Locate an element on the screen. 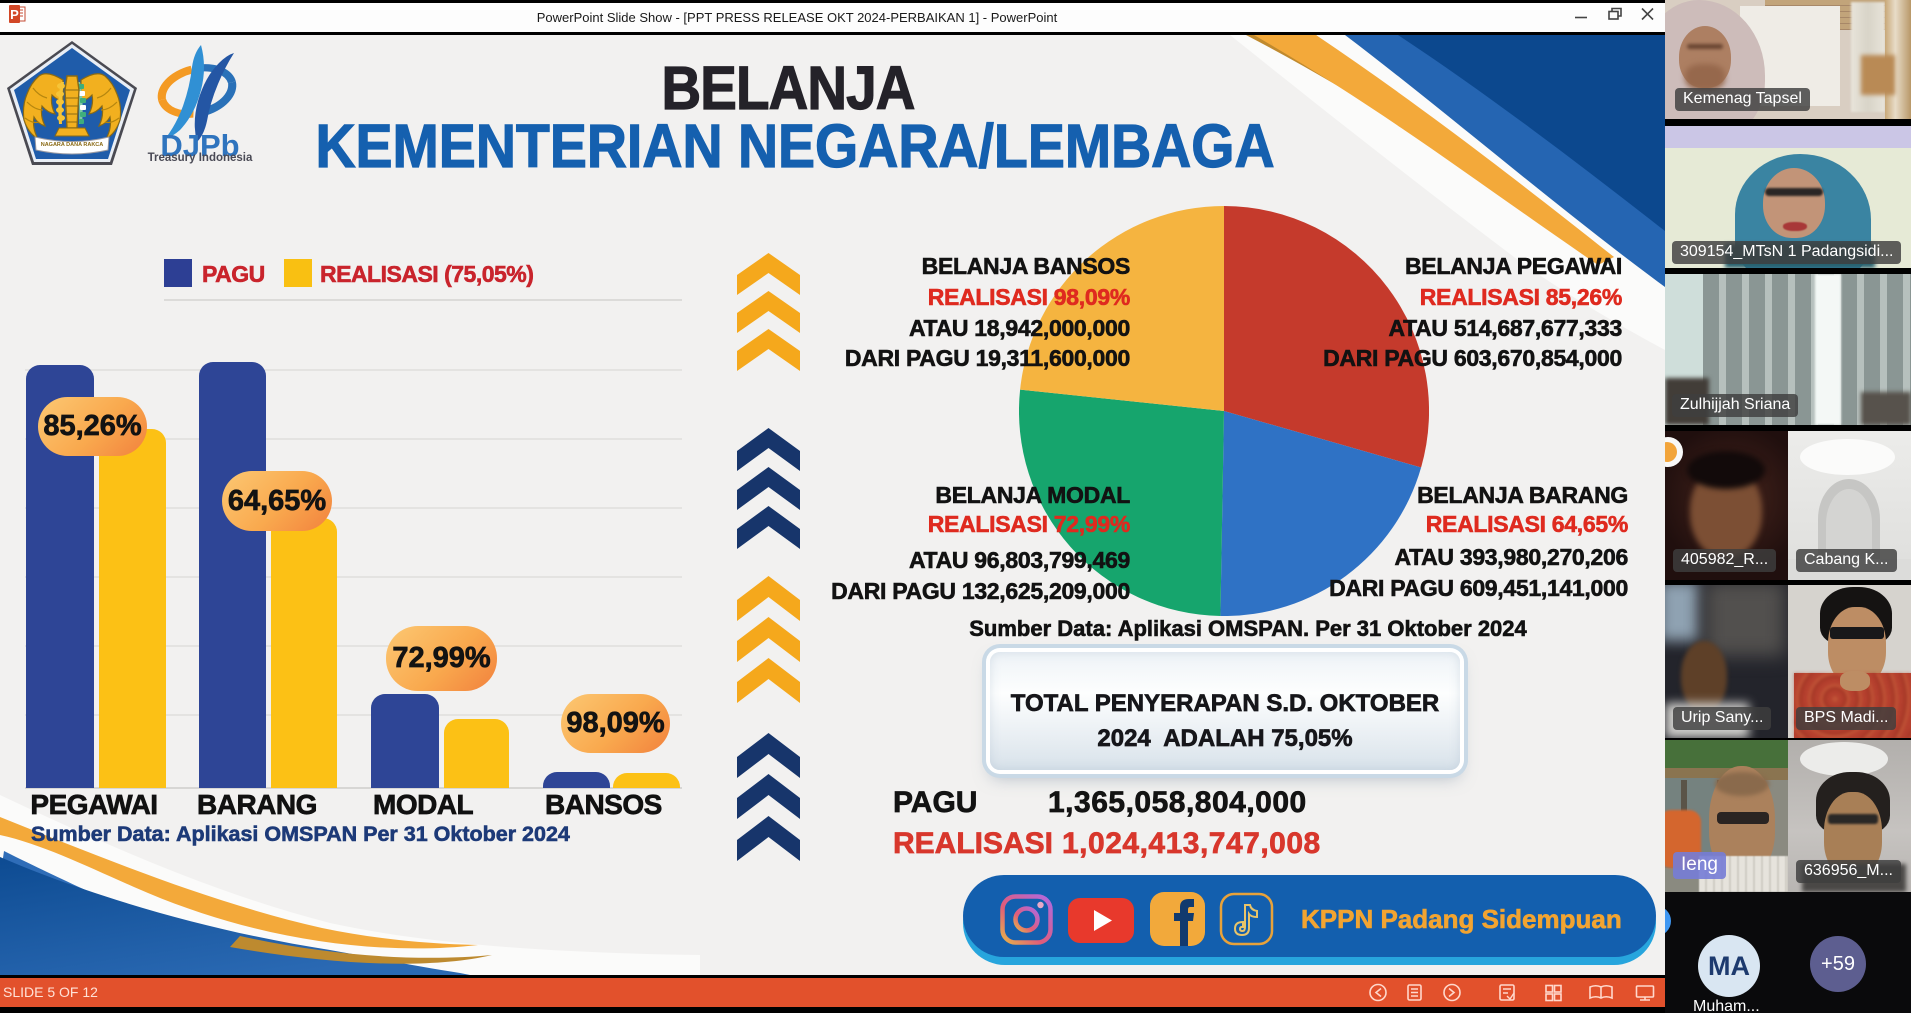  svg-text: P is located at coordinates (14, 14).